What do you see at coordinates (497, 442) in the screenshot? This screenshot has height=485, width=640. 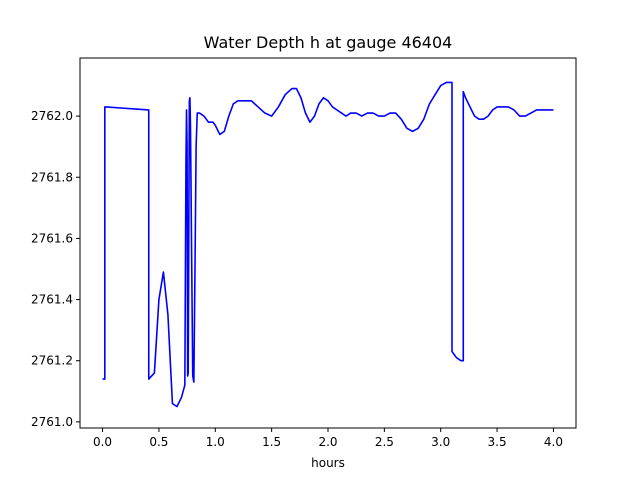 I see `x-tick-label: 3.5` at bounding box center [497, 442].